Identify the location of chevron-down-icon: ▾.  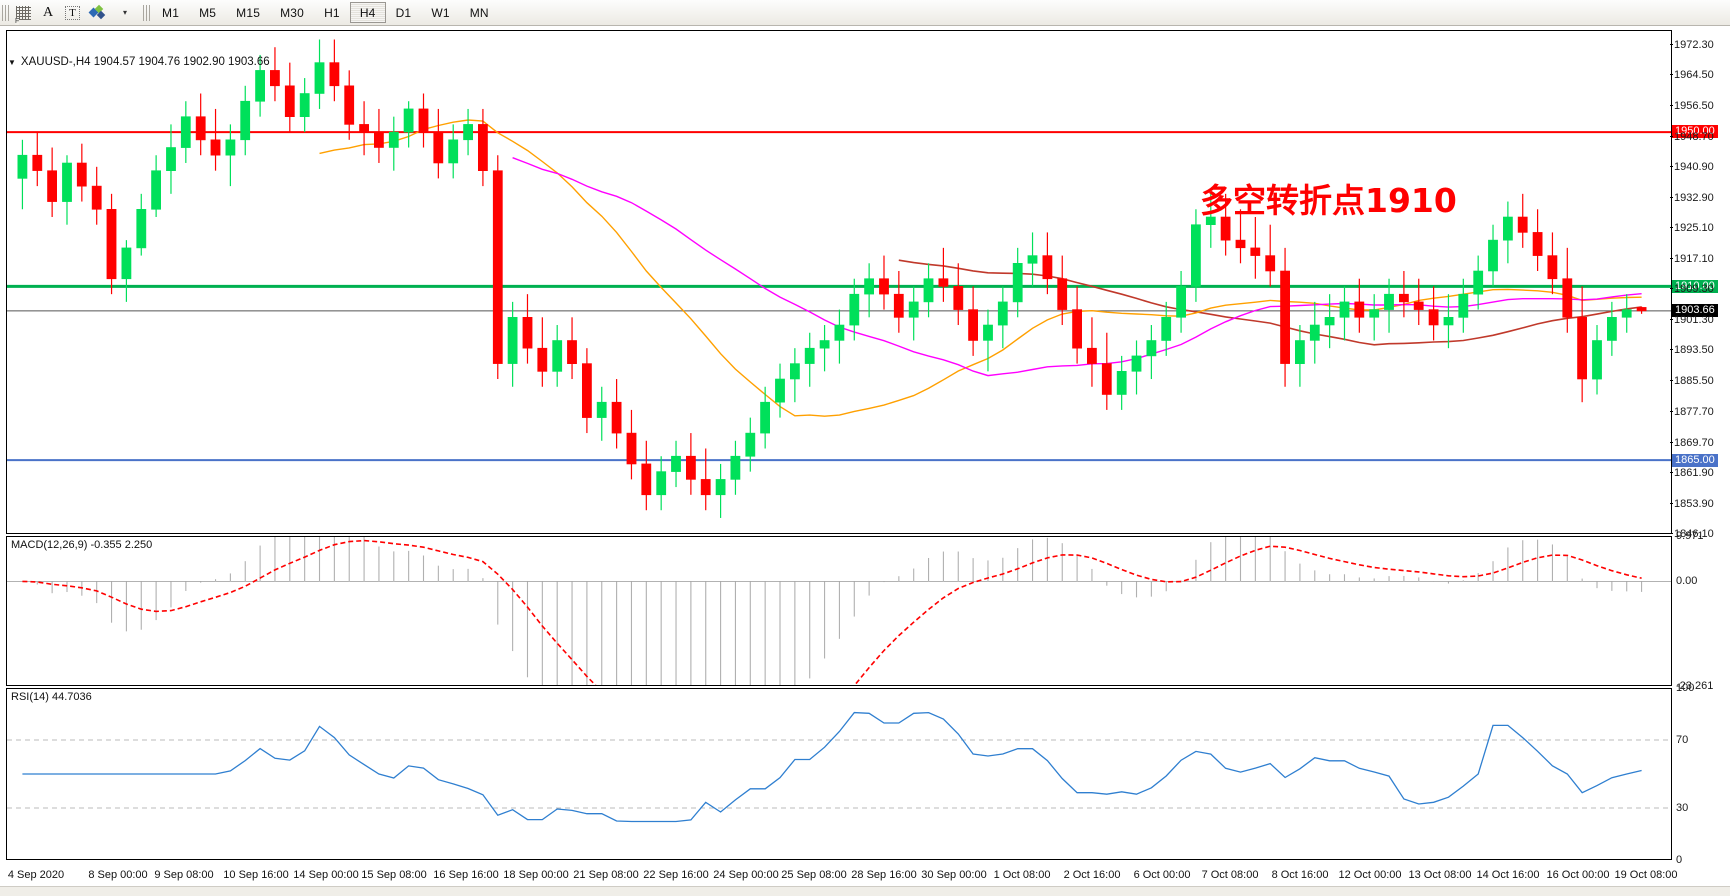
(124, 12).